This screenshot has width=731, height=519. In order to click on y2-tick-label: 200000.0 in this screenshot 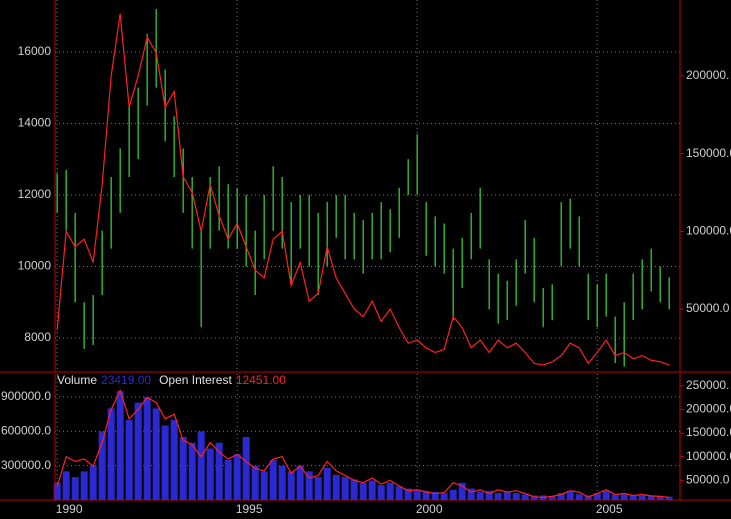, I will do `click(708, 409)`.